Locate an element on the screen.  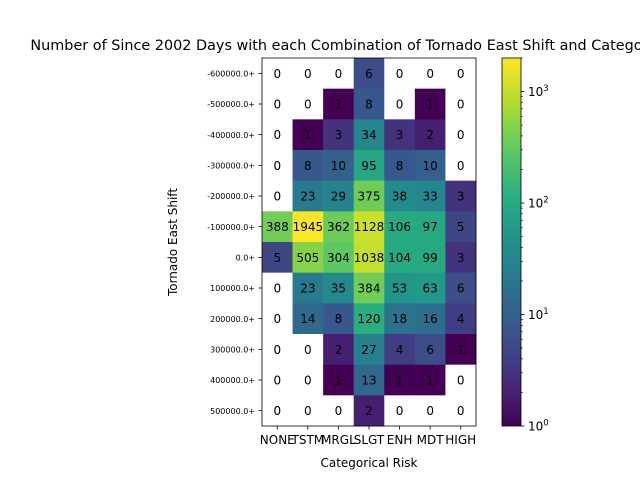
cell-value-label: 38 is located at coordinates (399, 197).